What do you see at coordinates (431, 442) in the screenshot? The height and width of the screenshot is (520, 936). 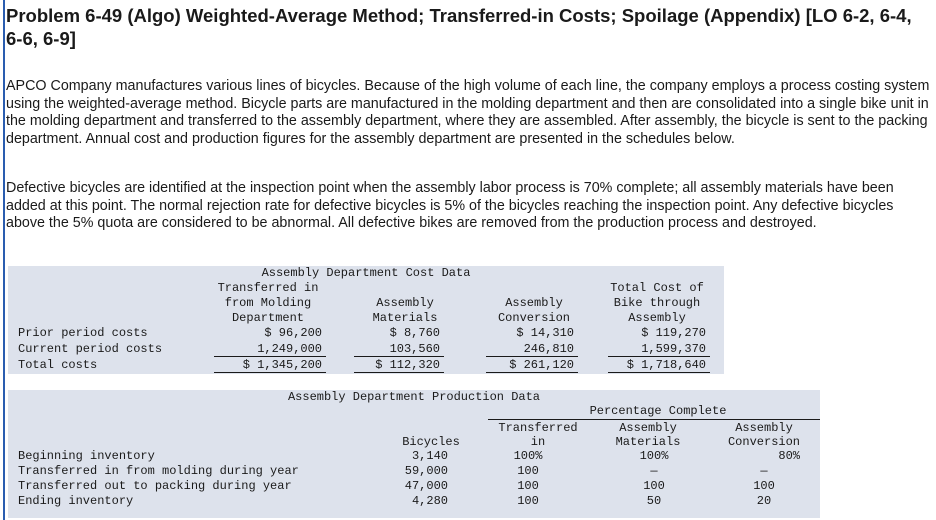 I see `header-bicycles: Bicycles` at bounding box center [431, 442].